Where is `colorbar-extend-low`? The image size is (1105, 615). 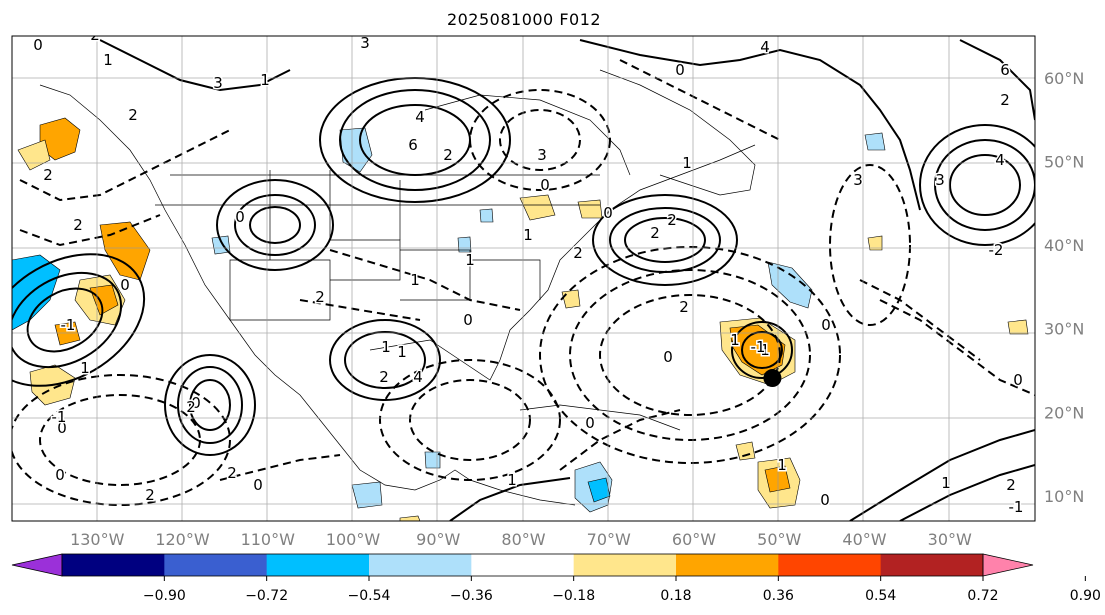
colorbar-extend-low is located at coordinates (37, 565).